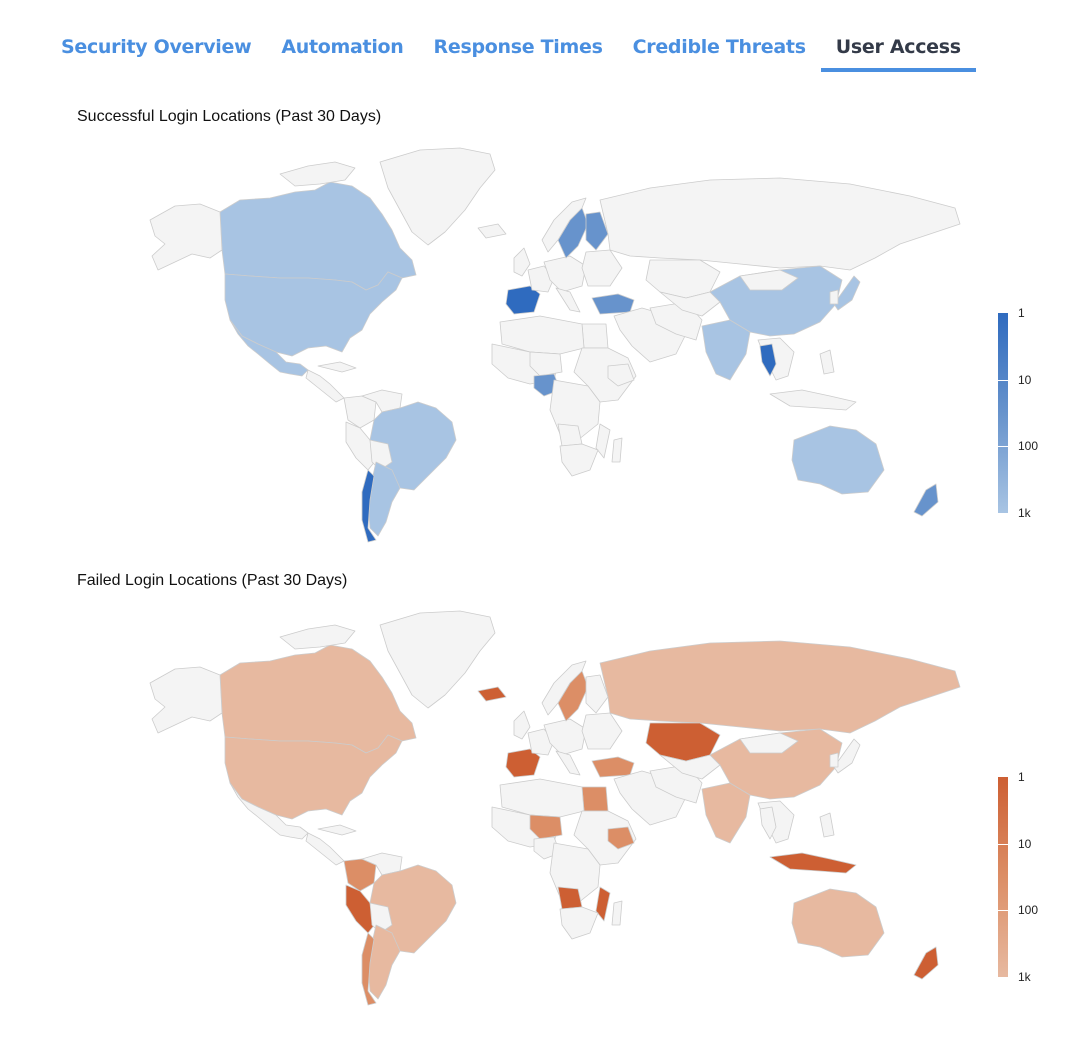 Image resolution: width=1087 pixels, height=1039 pixels. I want to click on tab-credible-threats: Credible Threats, so click(719, 47).